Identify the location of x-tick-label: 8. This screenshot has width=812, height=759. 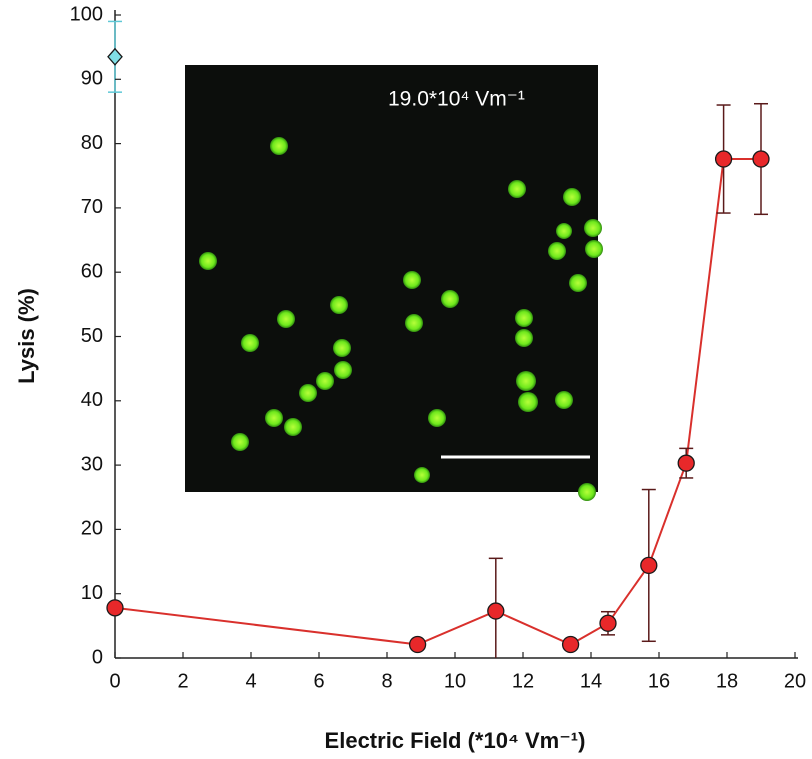
(386, 681).